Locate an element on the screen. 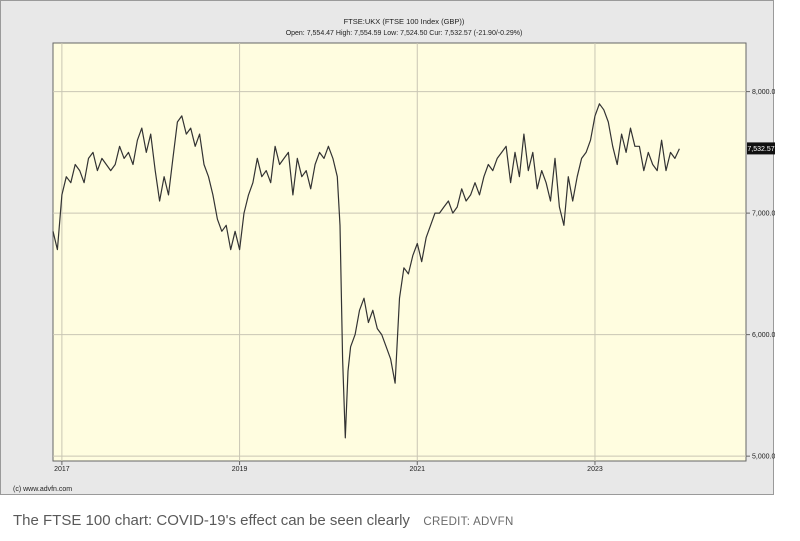  y-tick-label: 8,000.00 is located at coordinates (763, 92).